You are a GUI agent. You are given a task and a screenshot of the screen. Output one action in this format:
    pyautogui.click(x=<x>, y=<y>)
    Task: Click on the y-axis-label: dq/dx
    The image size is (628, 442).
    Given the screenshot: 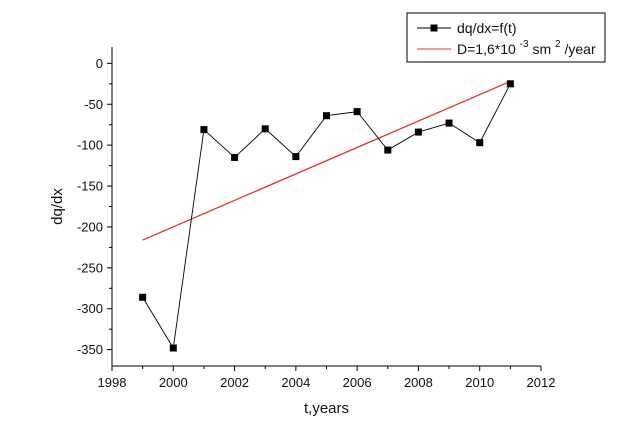 What is the action you would take?
    pyautogui.click(x=57, y=206)
    